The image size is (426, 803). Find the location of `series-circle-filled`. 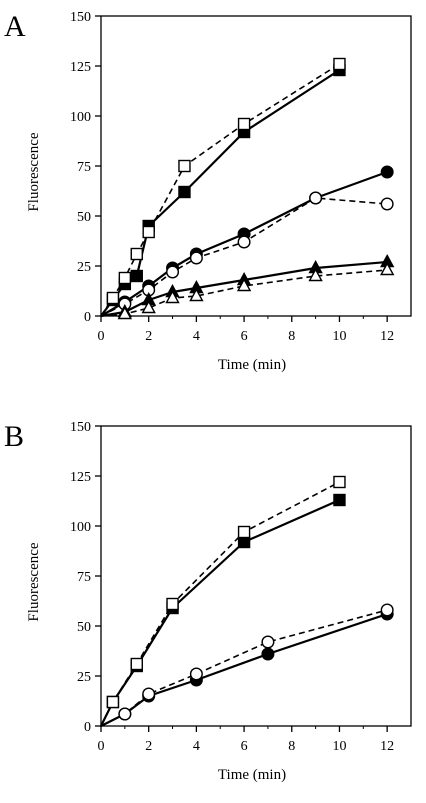

series-circle-filled is located at coordinates (247, 667).